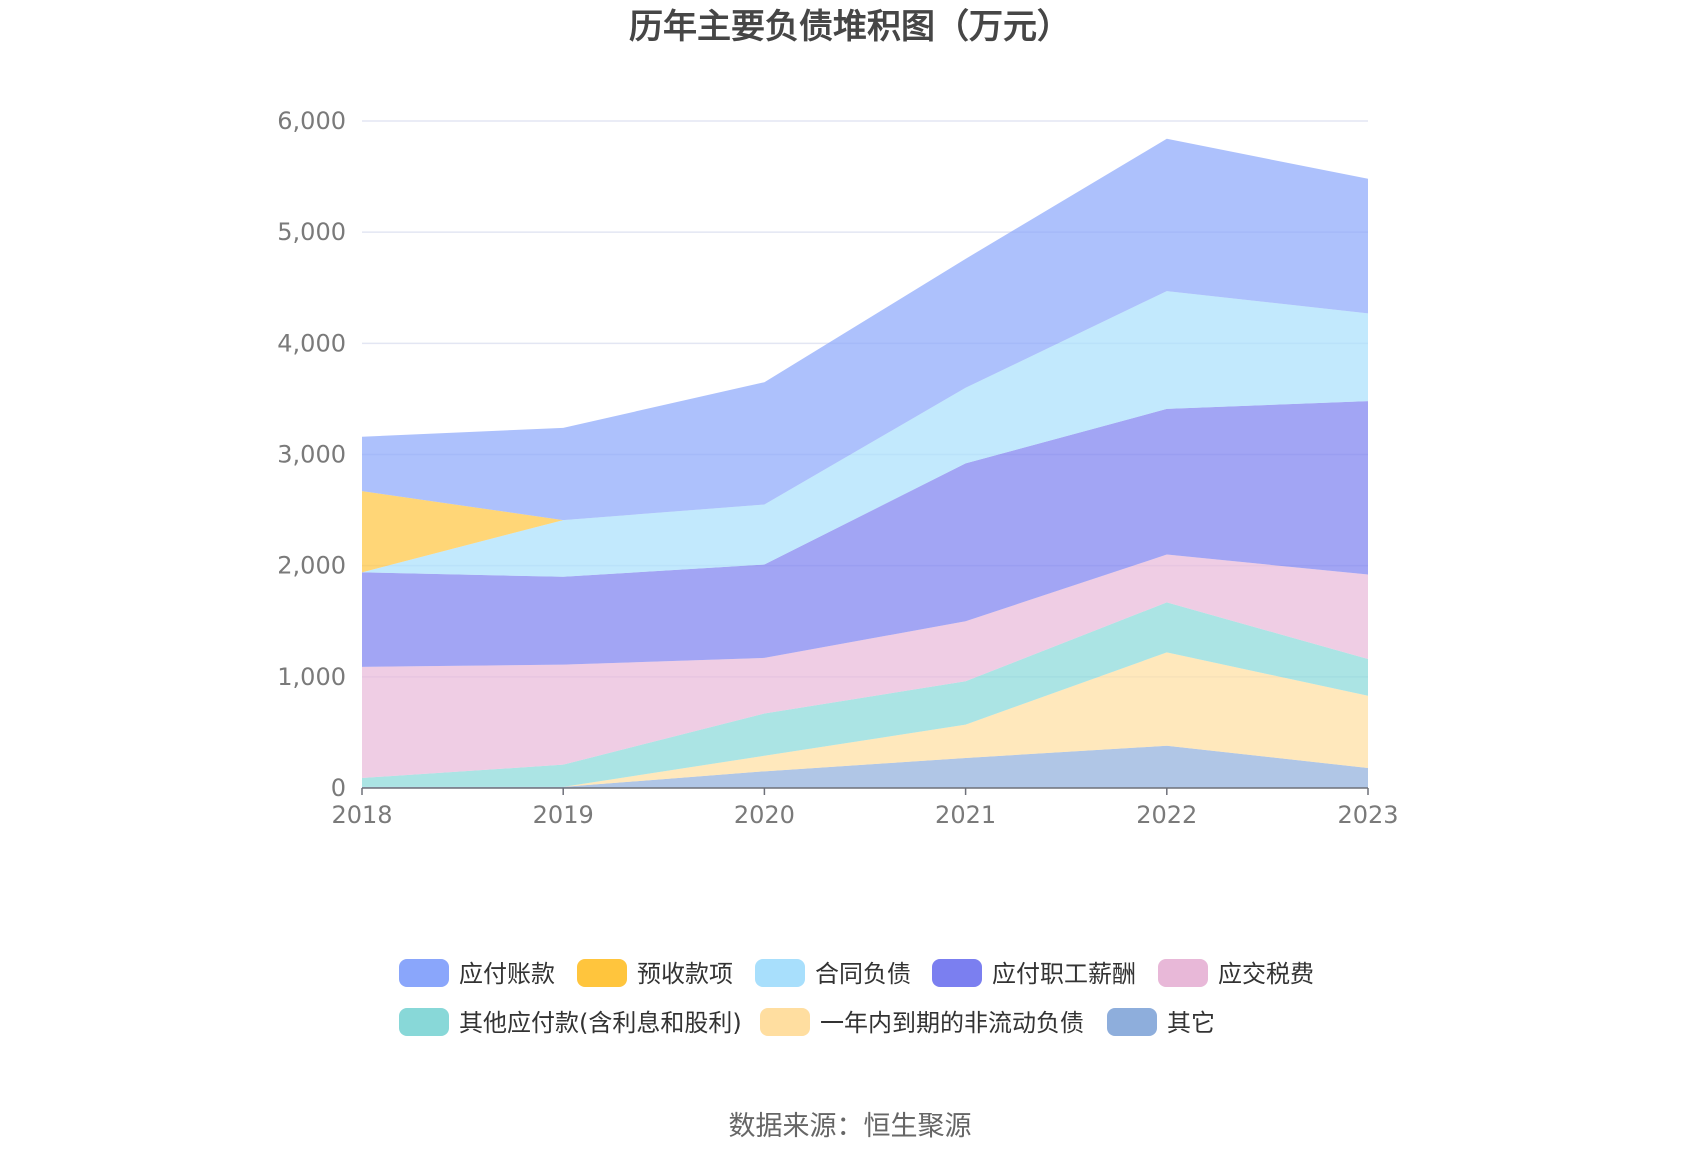 The height and width of the screenshot is (1150, 1700). Describe the element at coordinates (965, 815) in the screenshot. I see `x-tick-label: 2021` at that location.